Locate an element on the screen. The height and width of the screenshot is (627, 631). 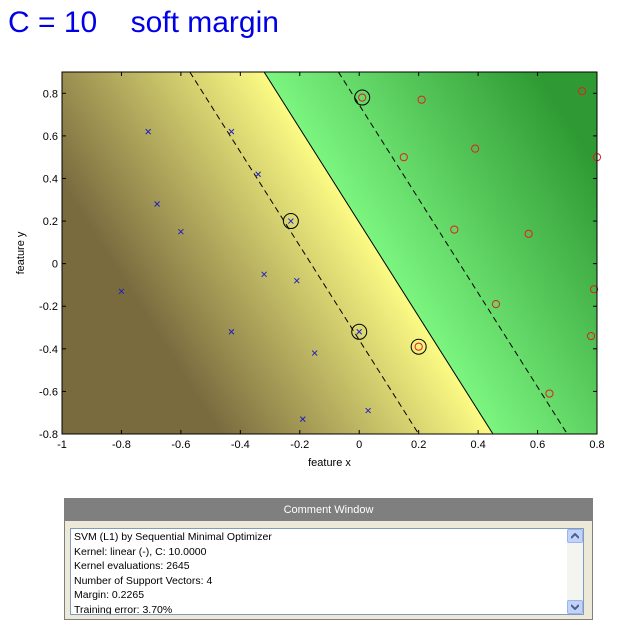
comment-line: Kernel: linear (-), C: 10.0000 is located at coordinates (140, 551).